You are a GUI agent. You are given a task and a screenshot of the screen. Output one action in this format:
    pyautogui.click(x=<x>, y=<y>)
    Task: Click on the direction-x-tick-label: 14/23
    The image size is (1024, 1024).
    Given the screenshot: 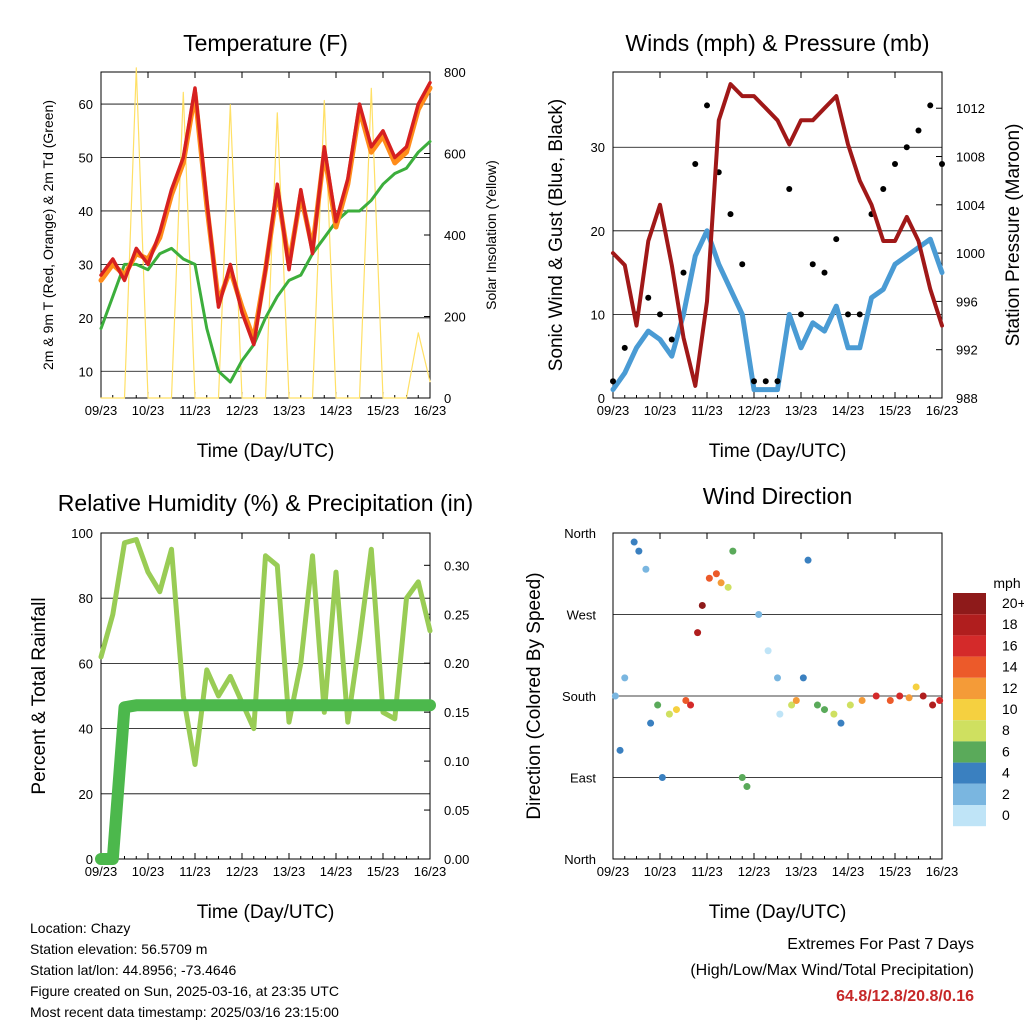 What is the action you would take?
    pyautogui.click(x=848, y=871)
    